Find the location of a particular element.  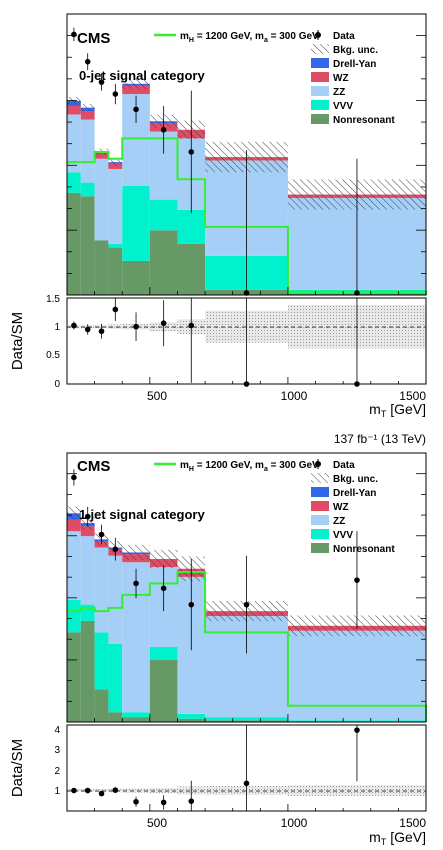

xtick-500: 500 is located at coordinates (157, 396).